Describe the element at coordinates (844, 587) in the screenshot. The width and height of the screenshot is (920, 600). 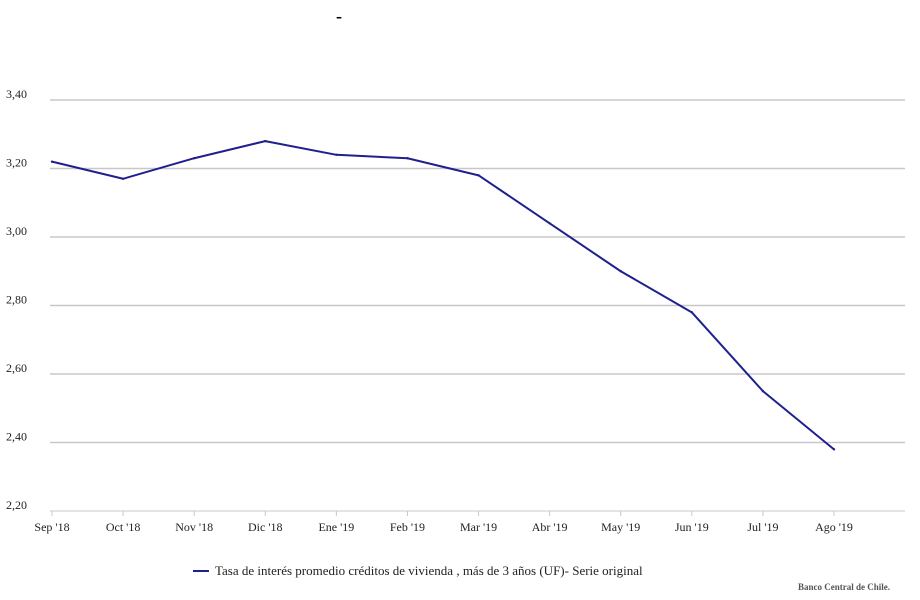
I see `source-credit: Banco Central de Chile.` at that location.